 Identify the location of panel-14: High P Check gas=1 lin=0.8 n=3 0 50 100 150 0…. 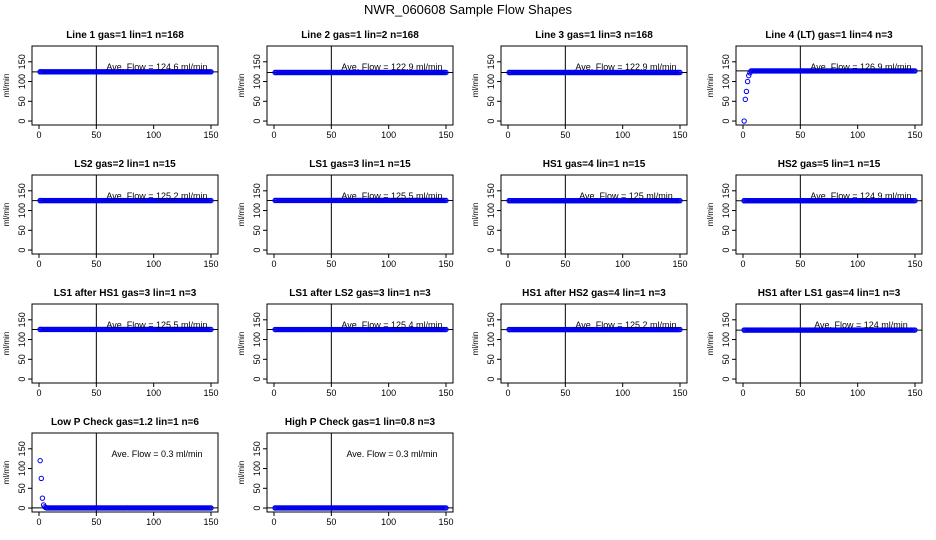
(345, 472).